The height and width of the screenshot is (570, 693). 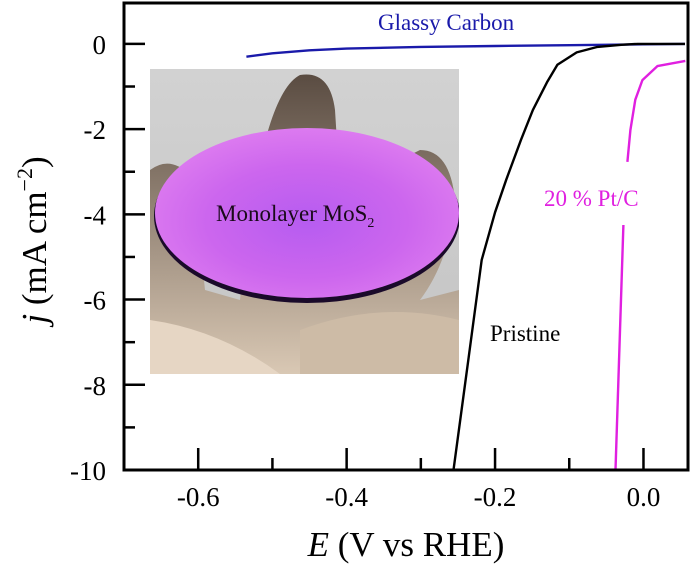 What do you see at coordinates (656, 111) in the screenshot?
I see `series-line-20-pt-c-upper` at bounding box center [656, 111].